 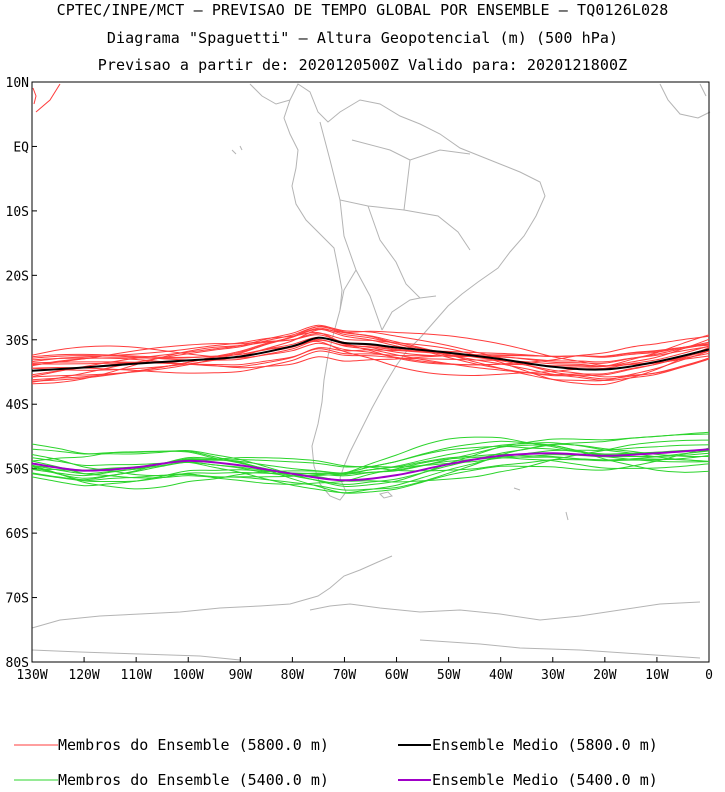 I want to click on legend-members-5400: Membros do Ensemble (5400.0 m), so click(x=193, y=780).